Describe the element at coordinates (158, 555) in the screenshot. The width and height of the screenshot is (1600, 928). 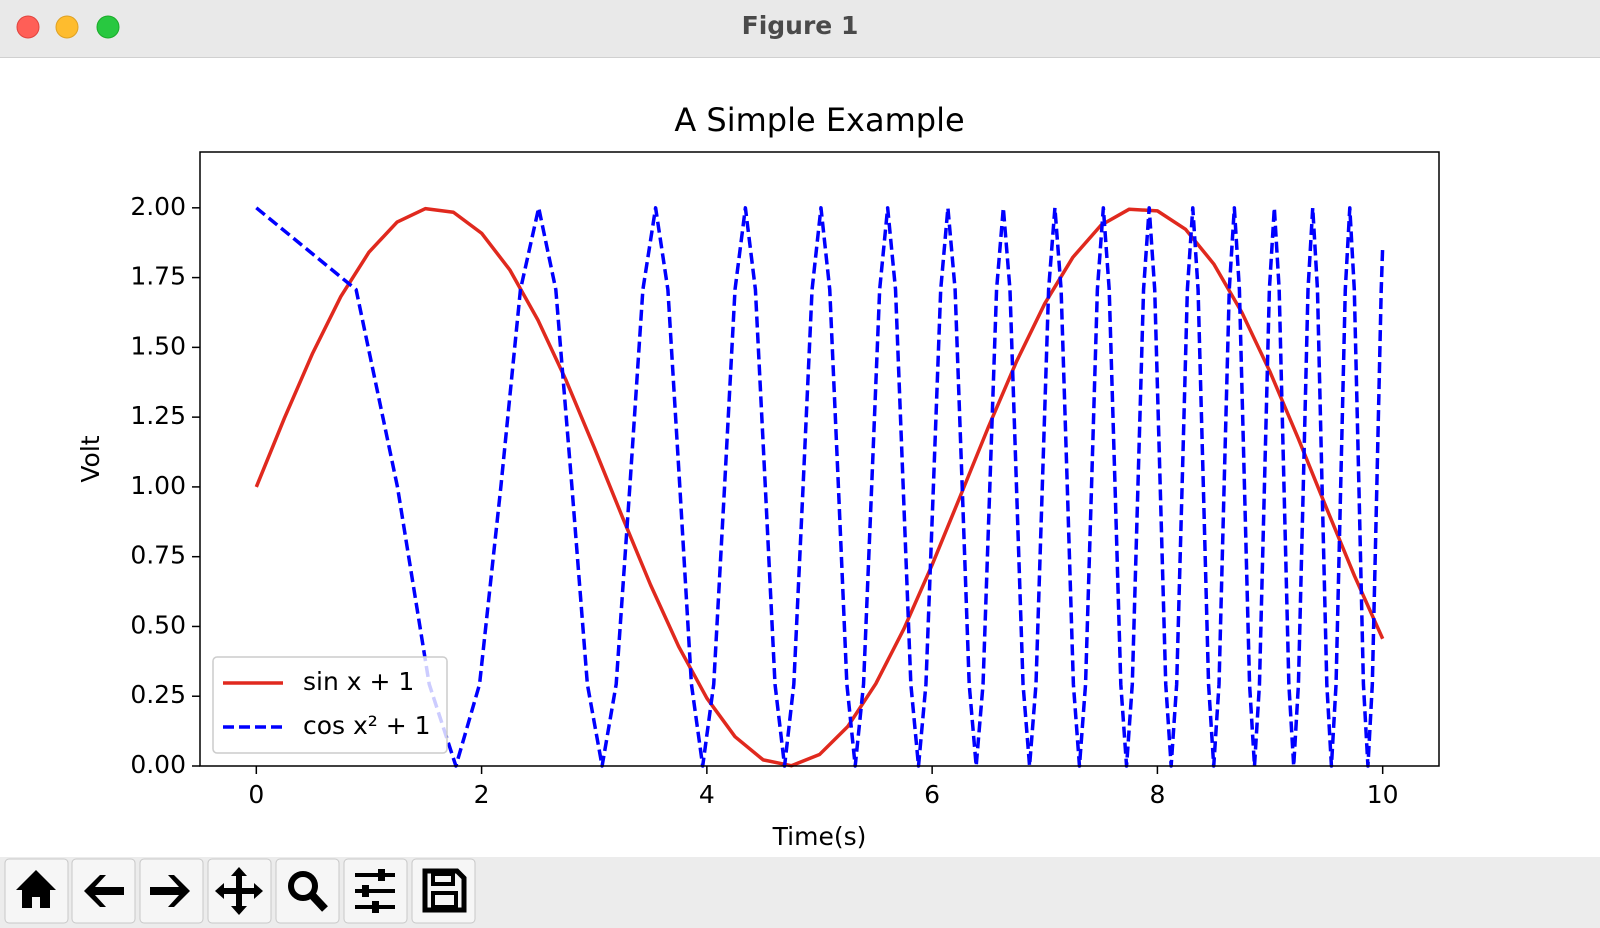
I see `y-tick-label: 0.75` at that location.